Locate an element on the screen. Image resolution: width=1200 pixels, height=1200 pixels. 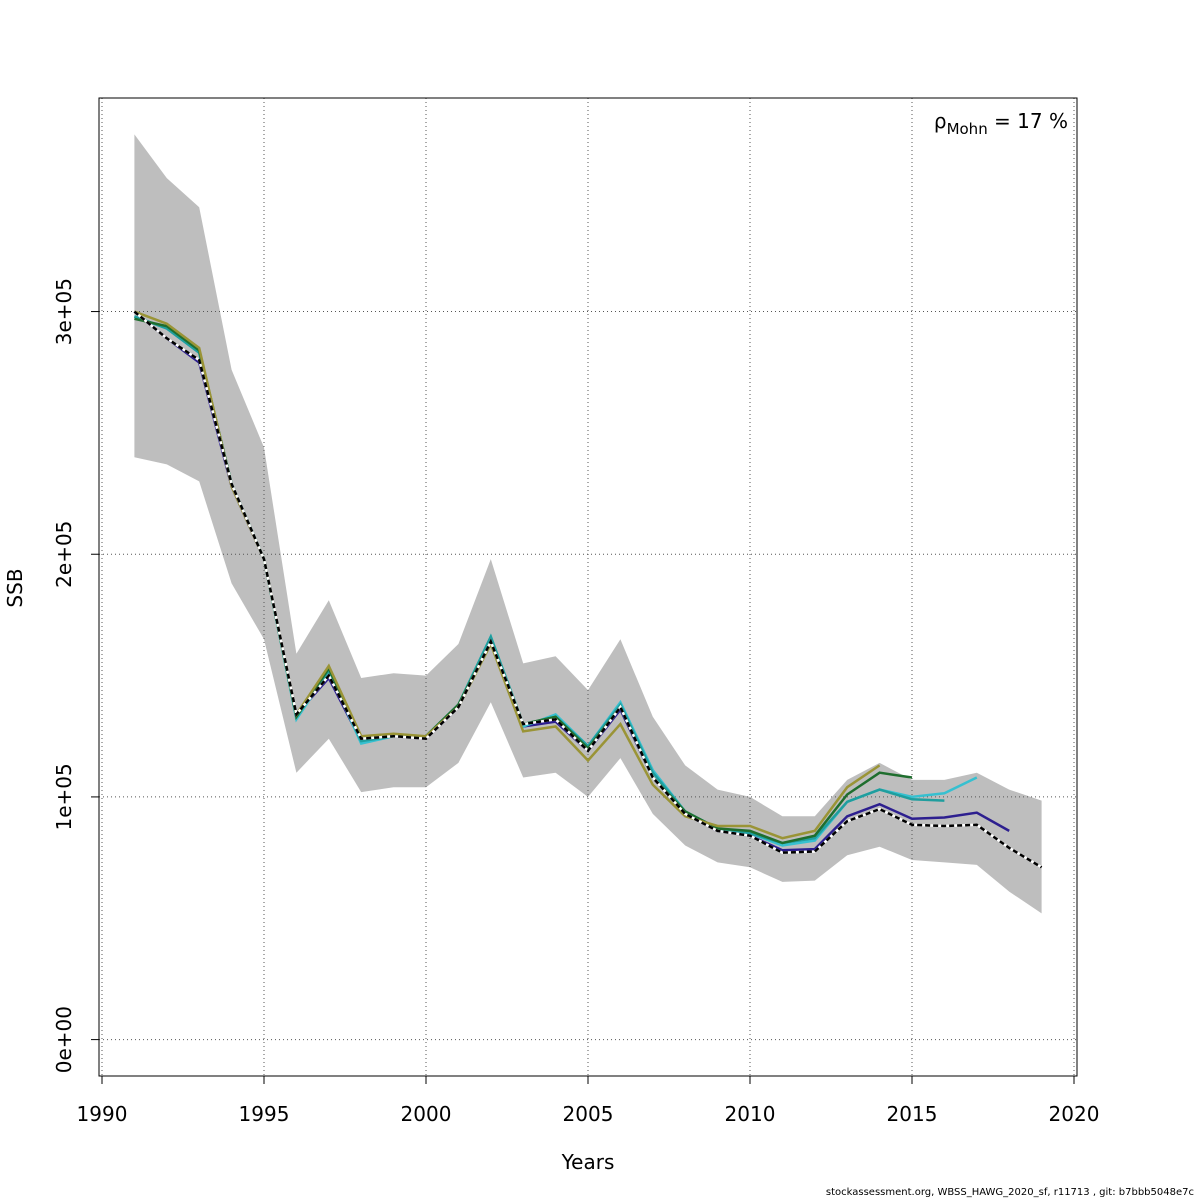
y-tick-label: 0e+00 is located at coordinates (64, 1039).